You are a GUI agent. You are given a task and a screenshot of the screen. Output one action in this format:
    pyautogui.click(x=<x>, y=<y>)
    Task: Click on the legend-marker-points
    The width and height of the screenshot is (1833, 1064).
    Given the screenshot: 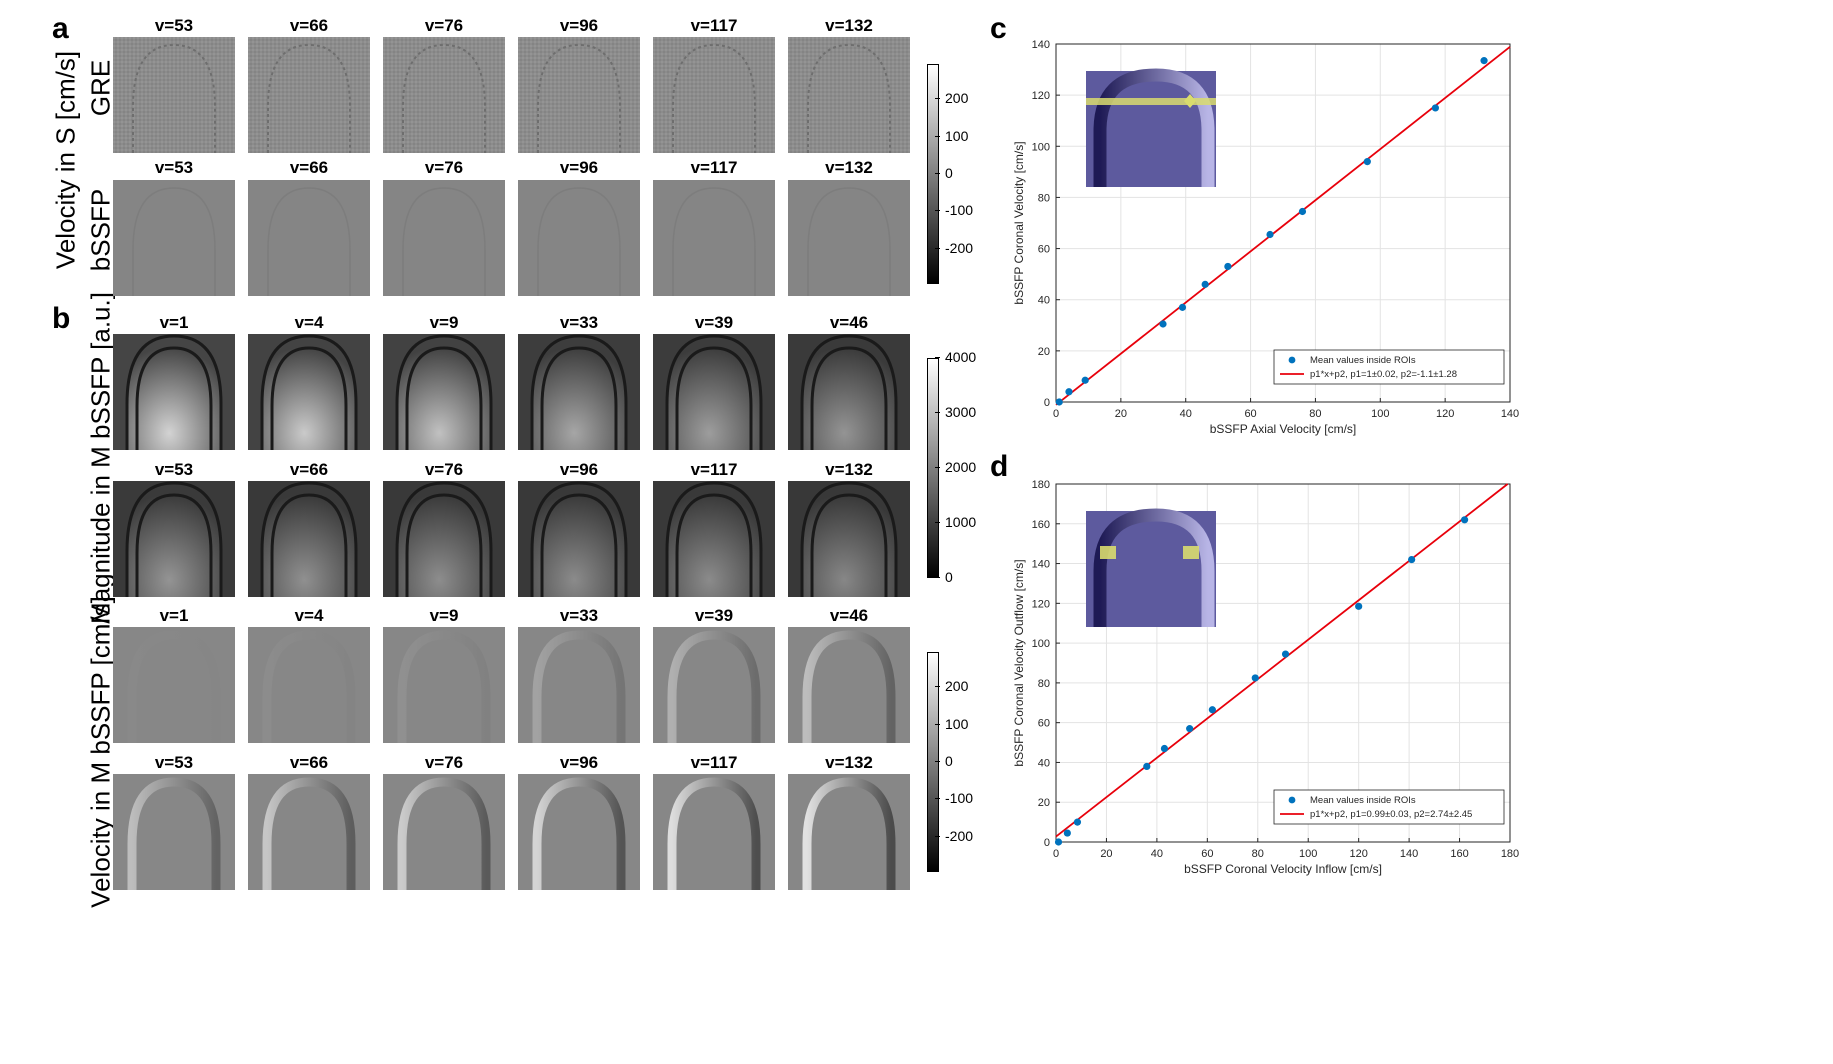 What is the action you would take?
    pyautogui.click(x=1292, y=360)
    